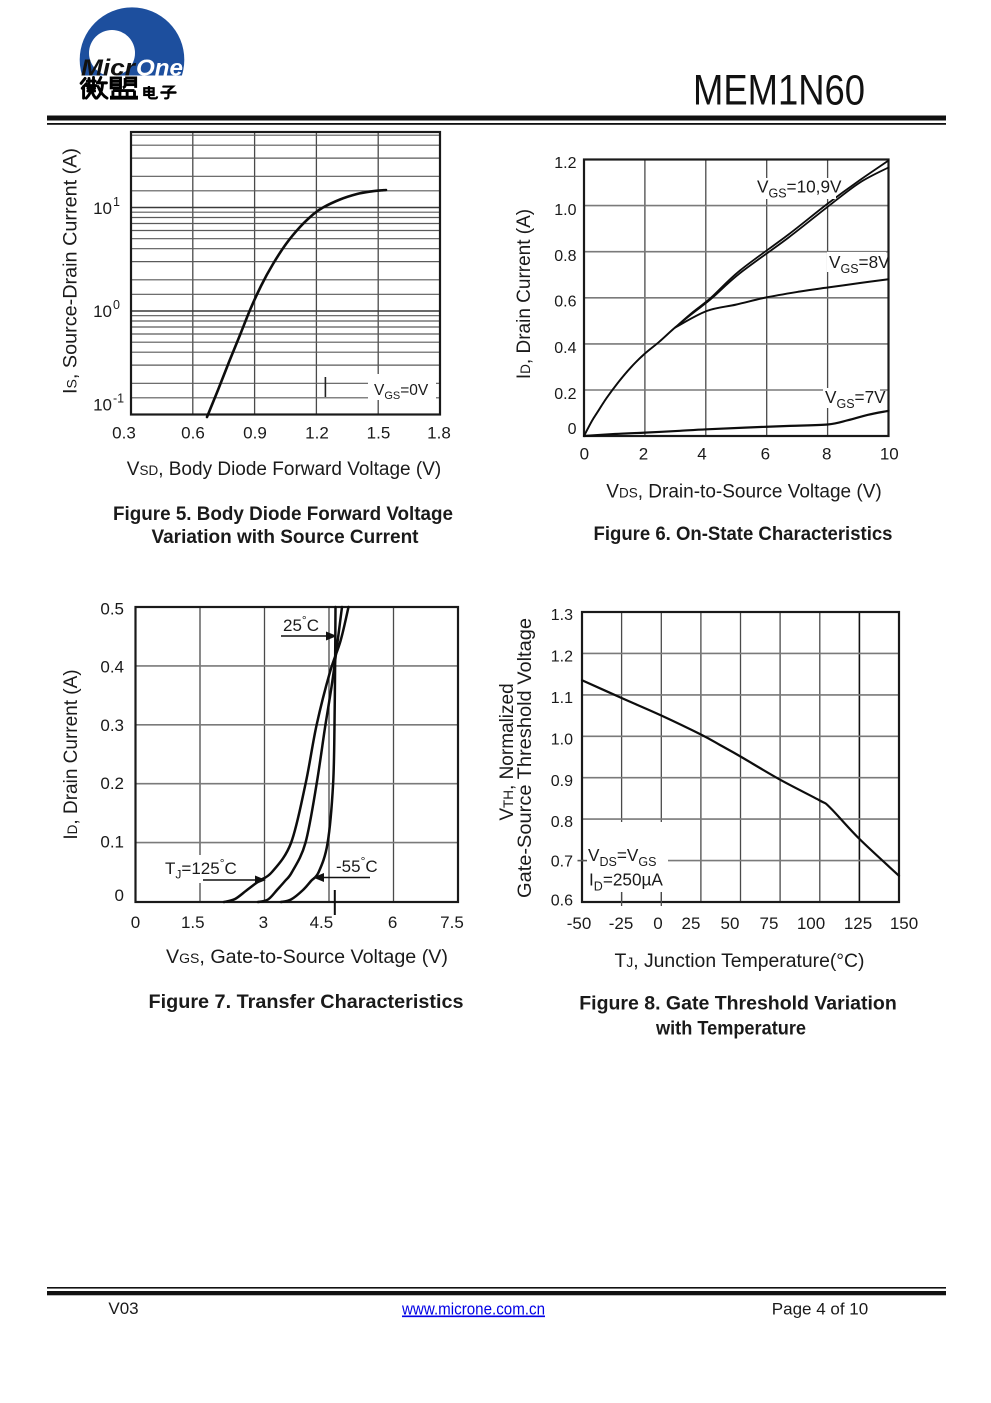 The width and height of the screenshot is (991, 1403). Describe the element at coordinates (307, 957) in the screenshot. I see `svg-text:VGS, Gate-to-Source Voltage (V: VGS, Gate-to-Source Voltage (V)` at that location.